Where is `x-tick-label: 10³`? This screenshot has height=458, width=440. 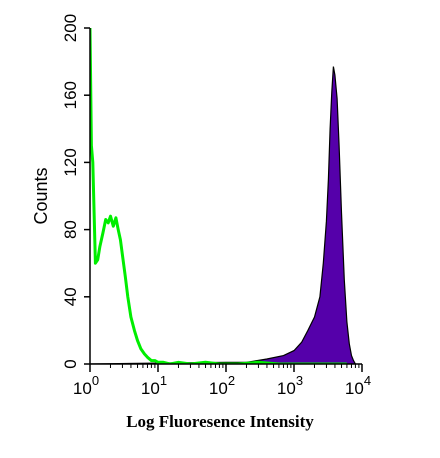
x-tick-label: 10³ is located at coordinates (290, 385).